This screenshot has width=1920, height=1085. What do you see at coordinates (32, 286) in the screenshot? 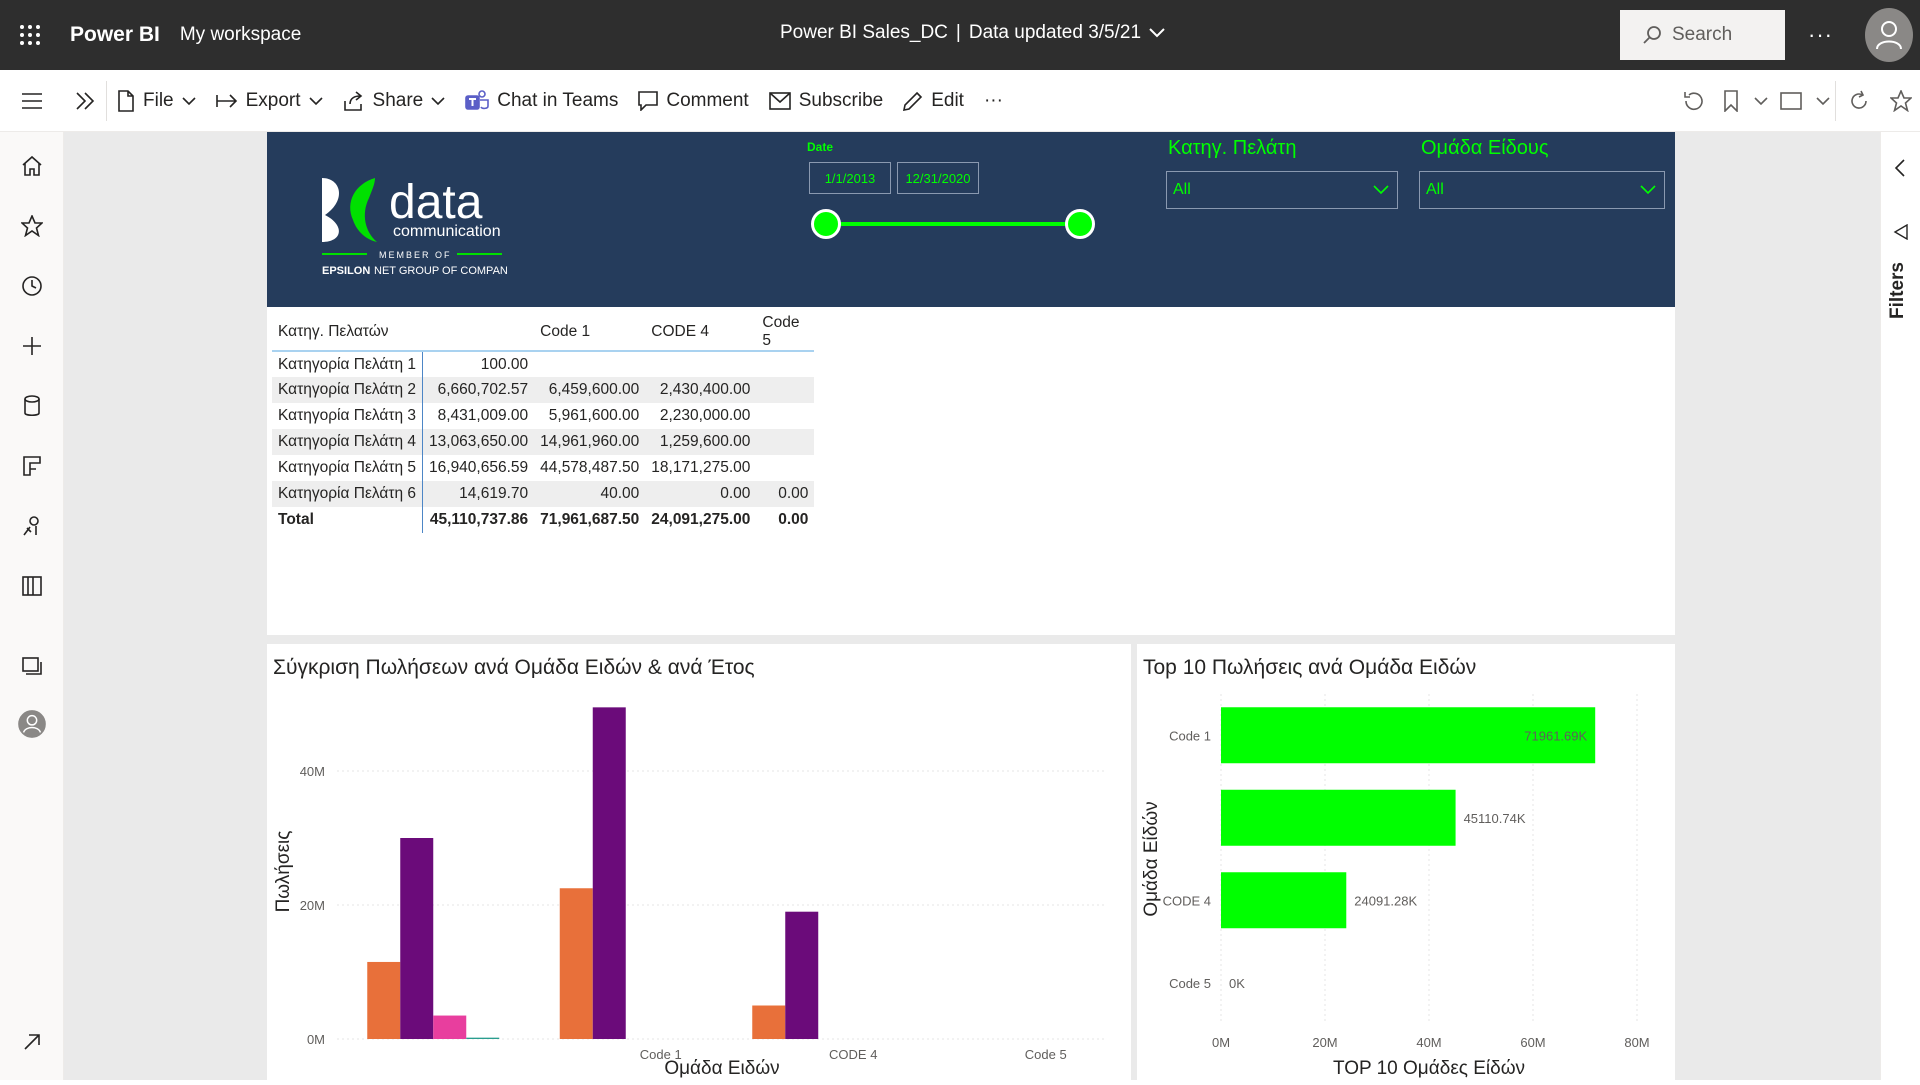
I see `nav-recent` at bounding box center [32, 286].